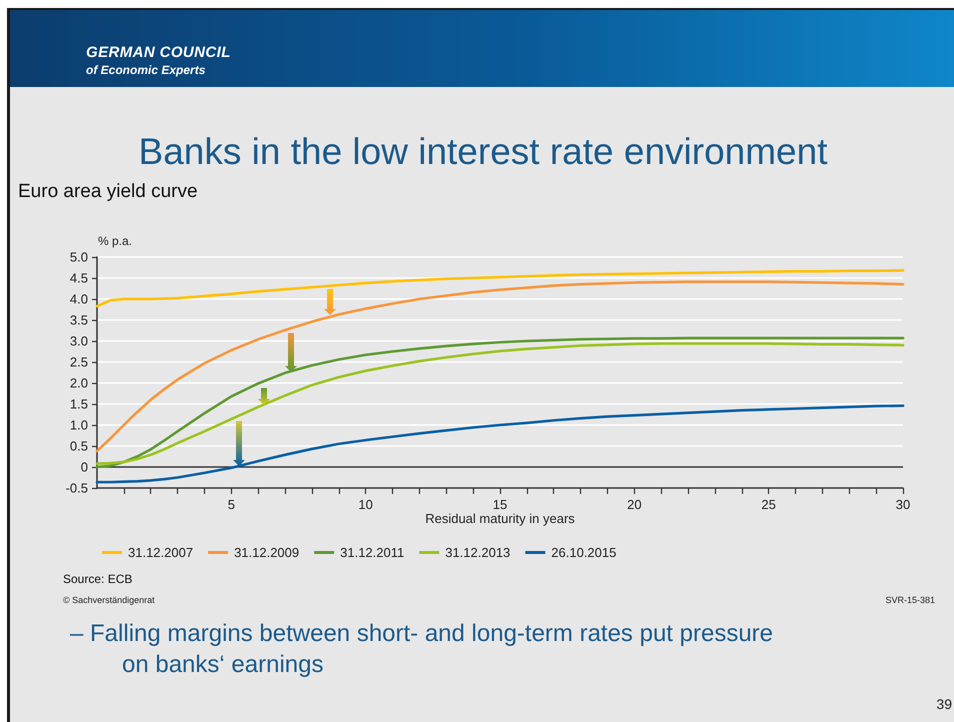 This screenshot has height=722, width=954. What do you see at coordinates (768, 504) in the screenshot?
I see `x-tick-label: 25` at bounding box center [768, 504].